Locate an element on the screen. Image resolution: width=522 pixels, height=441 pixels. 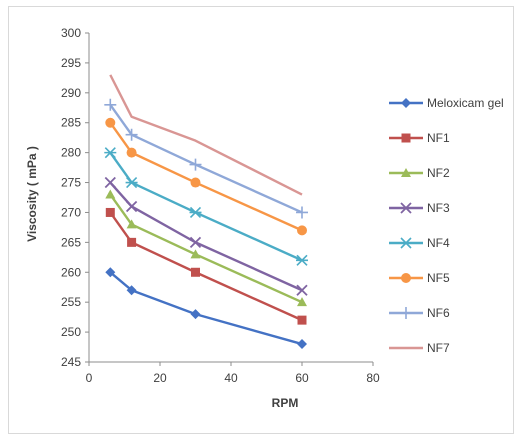
legend-label: NF5 is located at coordinates (438, 278).